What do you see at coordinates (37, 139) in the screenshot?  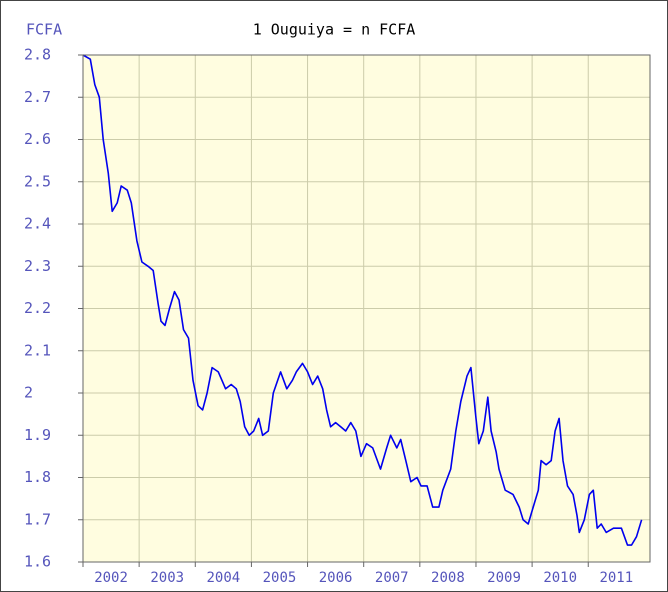 I see `y-tick-label: 2.6` at bounding box center [37, 139].